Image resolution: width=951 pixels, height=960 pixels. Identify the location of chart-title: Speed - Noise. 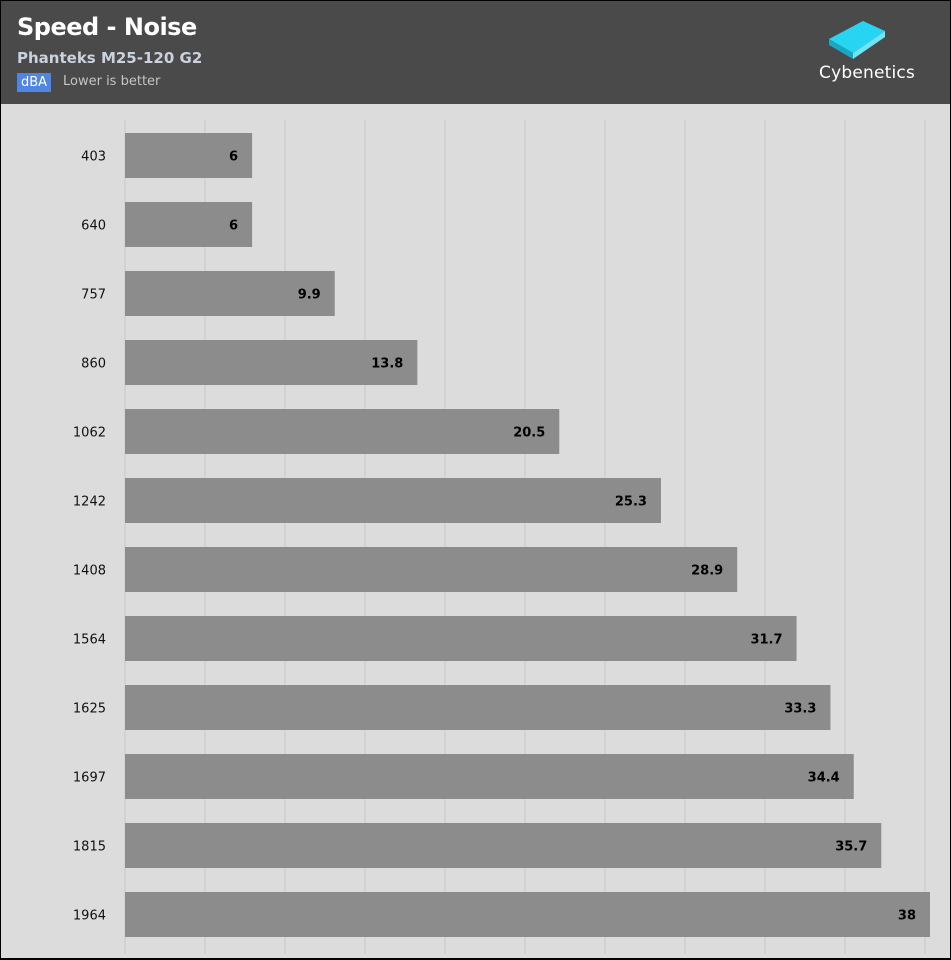
(107, 27).